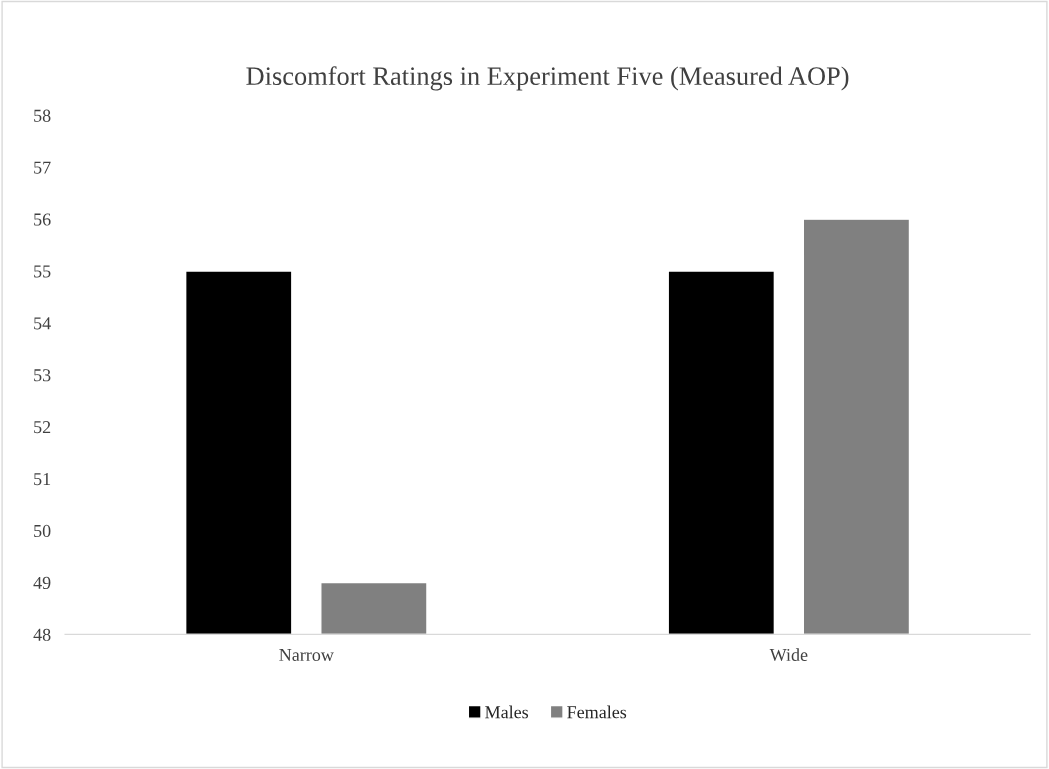 The width and height of the screenshot is (1049, 769). What do you see at coordinates (42, 375) in the screenshot?
I see `y-tick-label: 53` at bounding box center [42, 375].